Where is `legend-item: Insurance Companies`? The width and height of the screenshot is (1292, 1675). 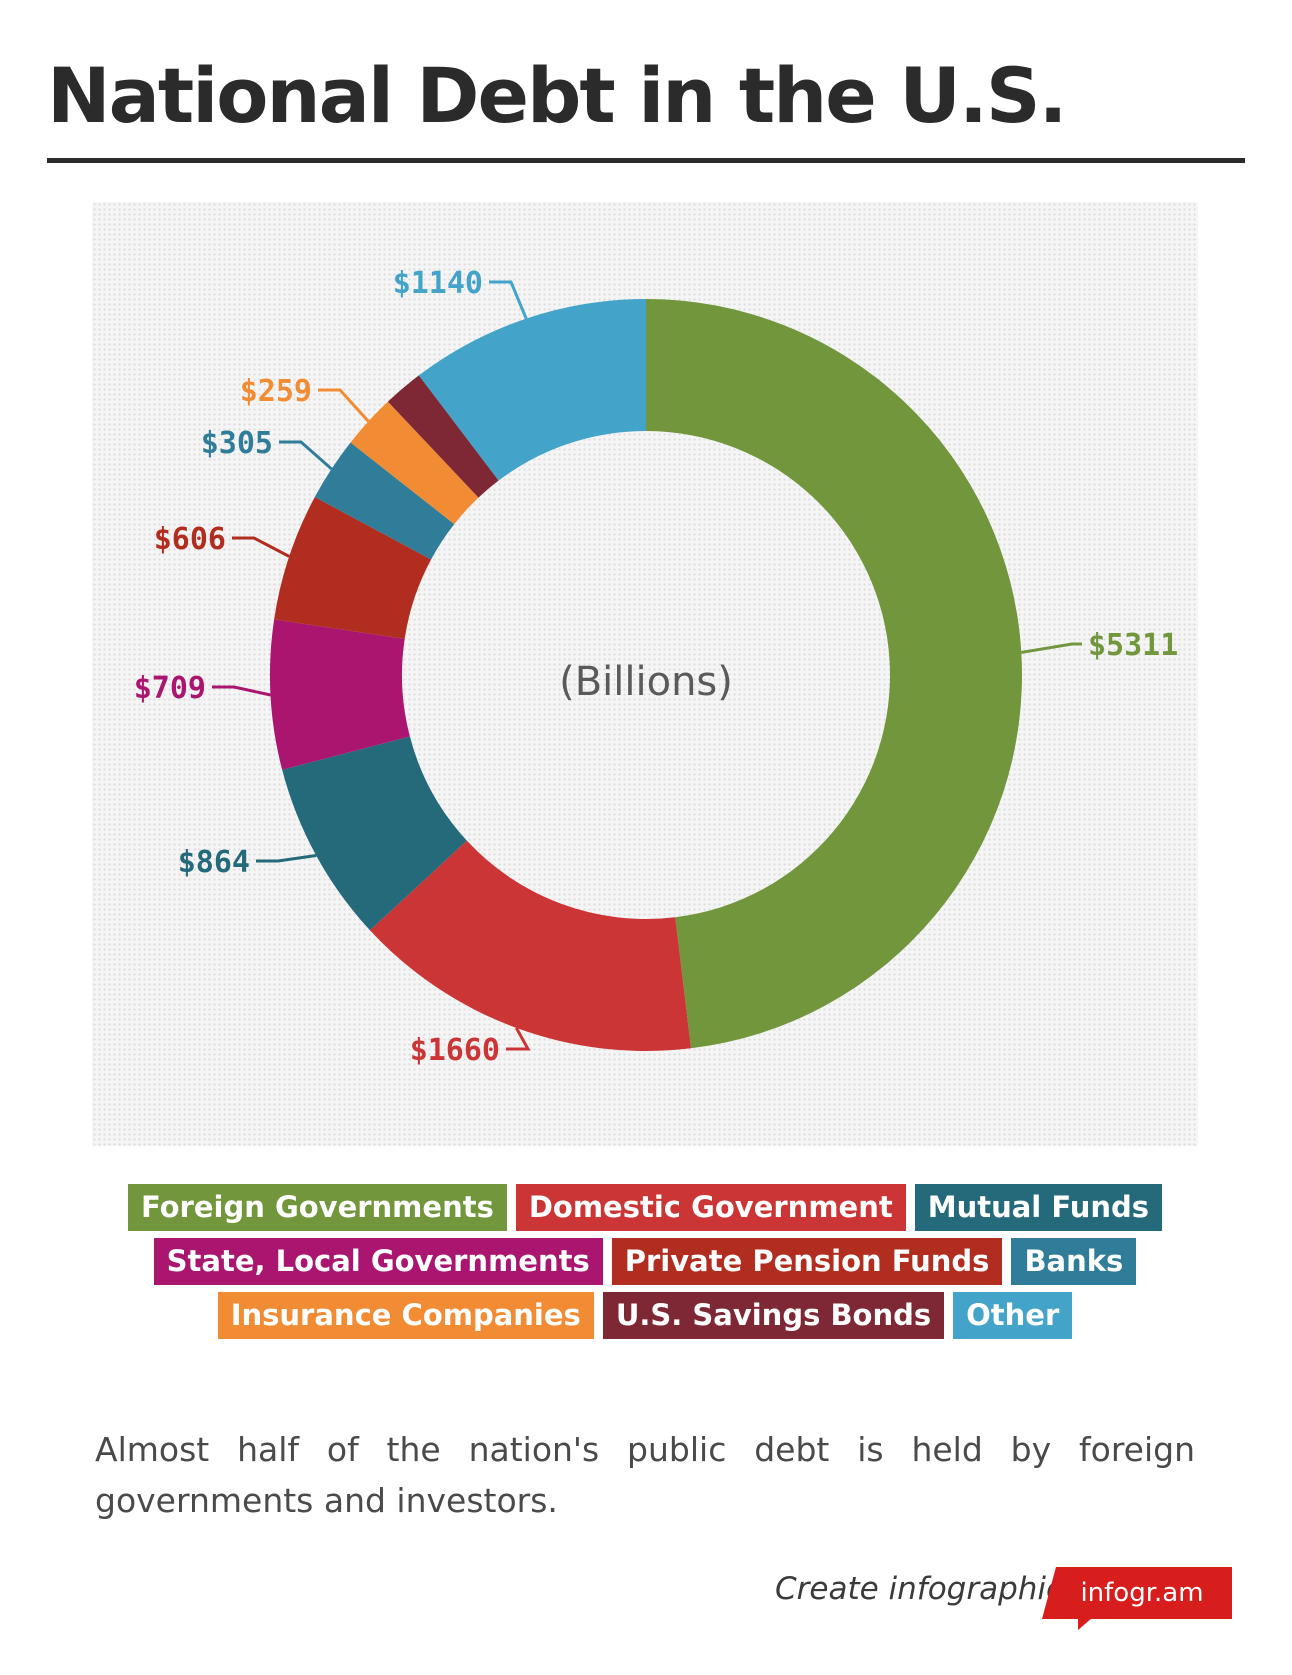
legend-item: Insurance Companies is located at coordinates (405, 1315).